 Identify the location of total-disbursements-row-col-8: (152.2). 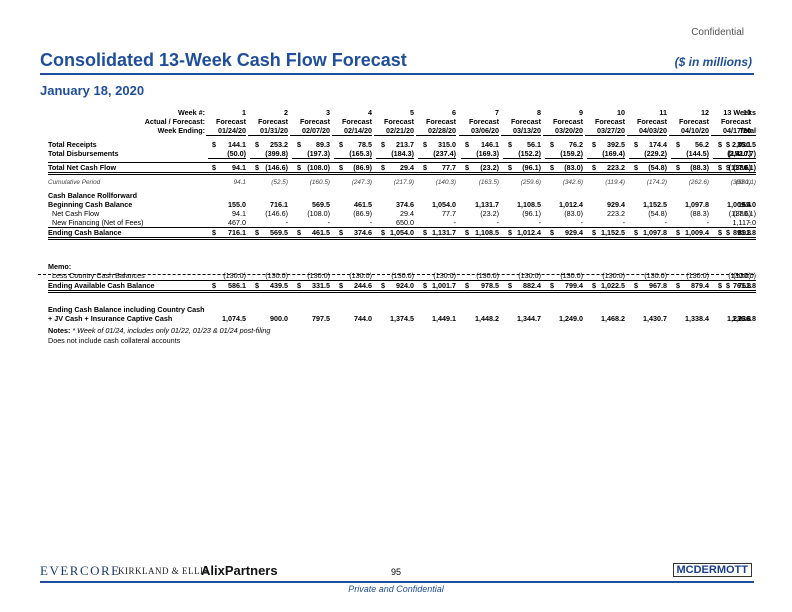
(522, 154).